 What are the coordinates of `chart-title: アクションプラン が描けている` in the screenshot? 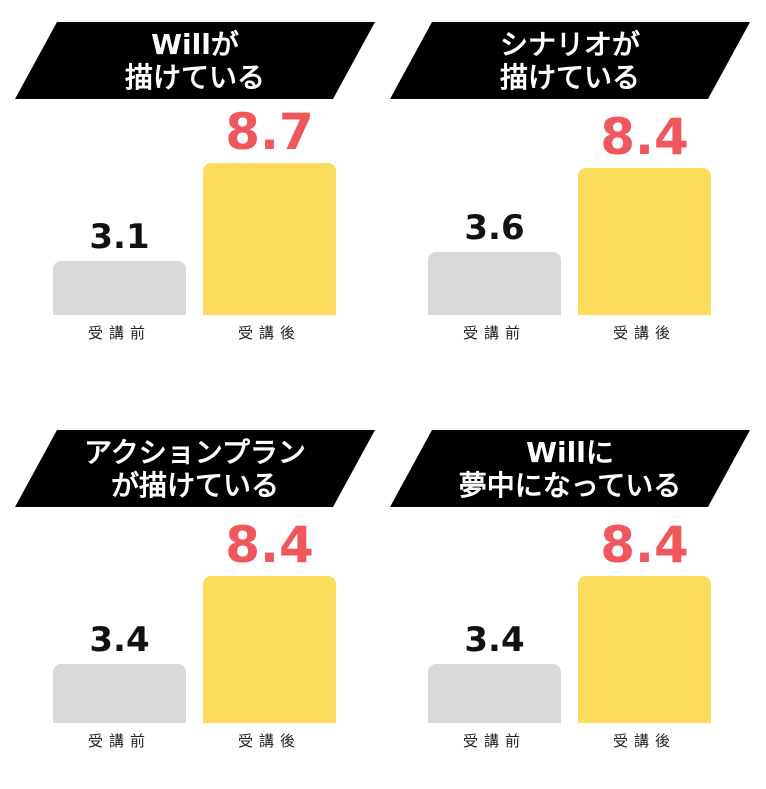 It's located at (195, 468).